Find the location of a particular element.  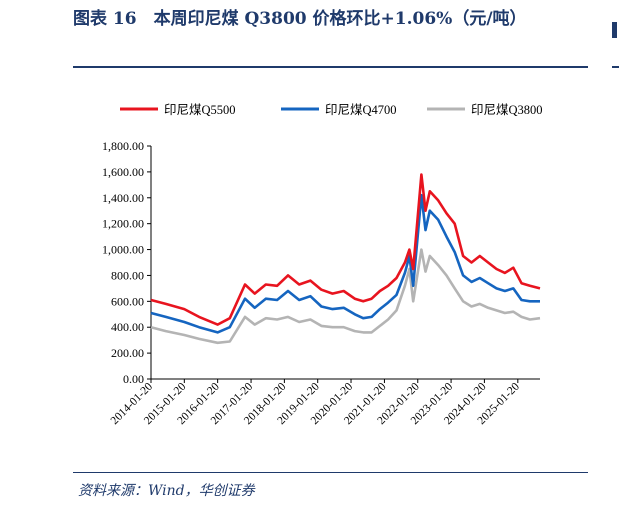

legend-label: 印尼煤Q5500 is located at coordinates (200, 110).